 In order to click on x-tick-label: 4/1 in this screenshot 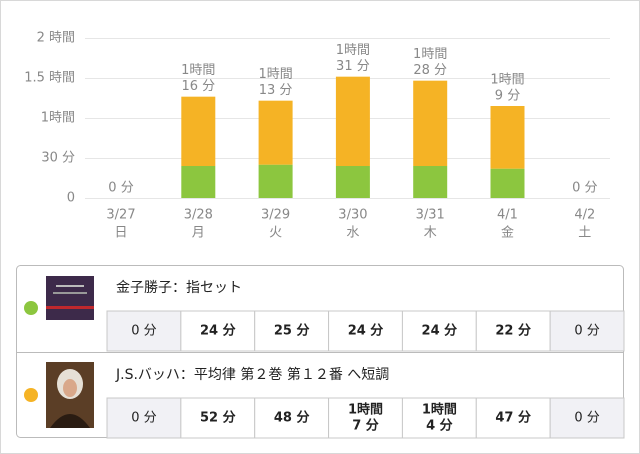, I will do `click(507, 215)`.